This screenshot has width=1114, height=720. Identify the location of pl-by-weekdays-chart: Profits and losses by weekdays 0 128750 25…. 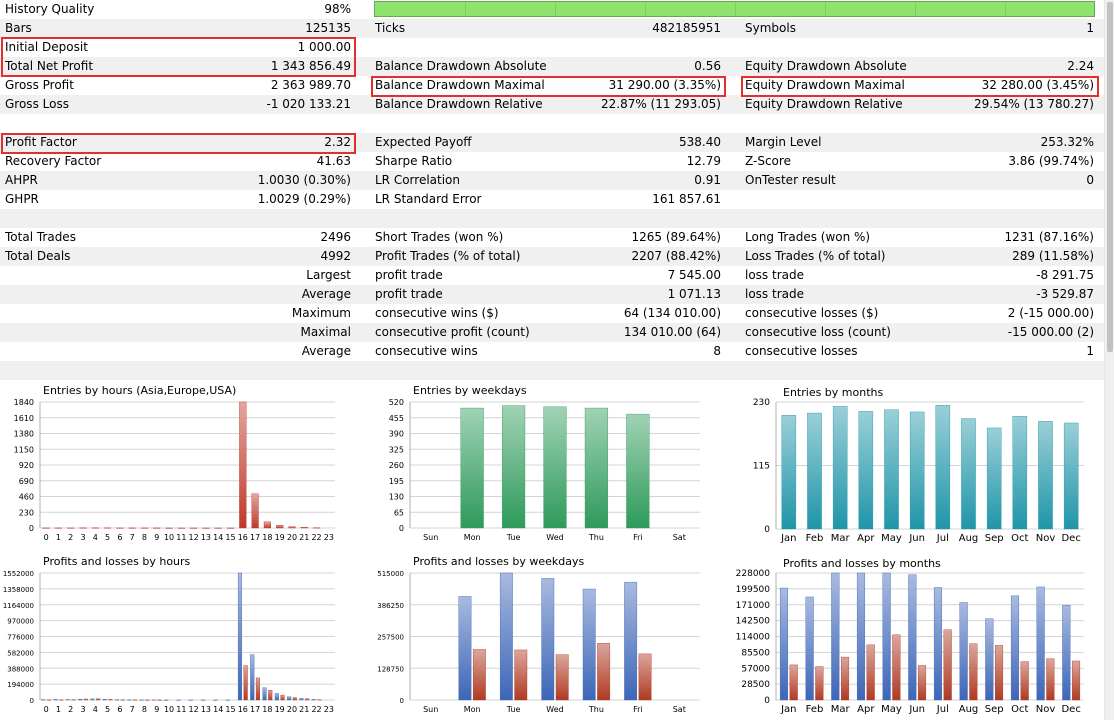
(555, 636).